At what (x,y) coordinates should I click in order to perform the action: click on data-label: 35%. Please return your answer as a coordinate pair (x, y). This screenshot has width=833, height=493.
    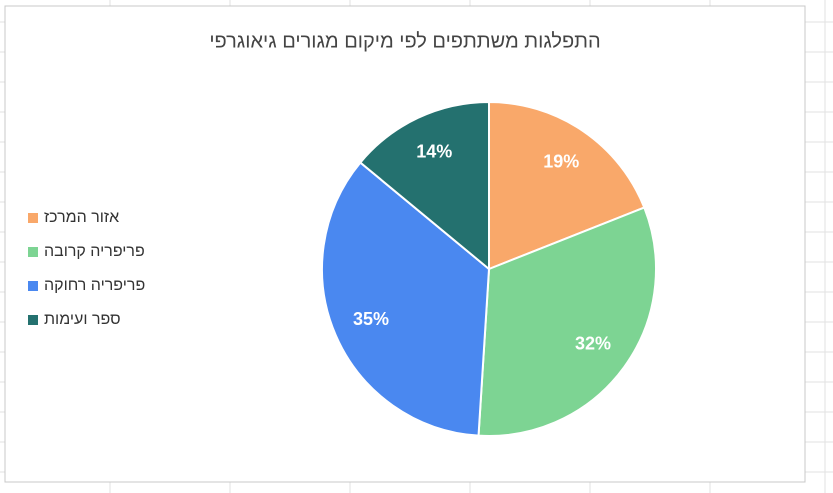
    Looking at the image, I should click on (371, 319).